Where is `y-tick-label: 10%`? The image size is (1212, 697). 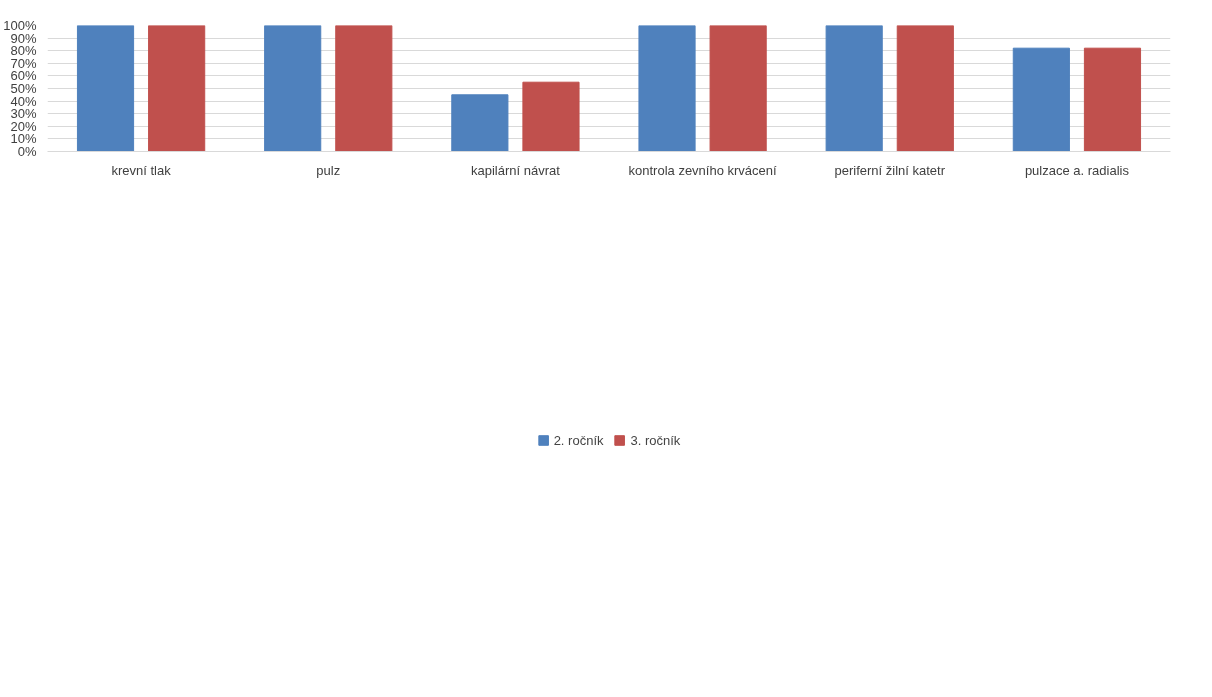
y-tick-label: 10% is located at coordinates (23, 139).